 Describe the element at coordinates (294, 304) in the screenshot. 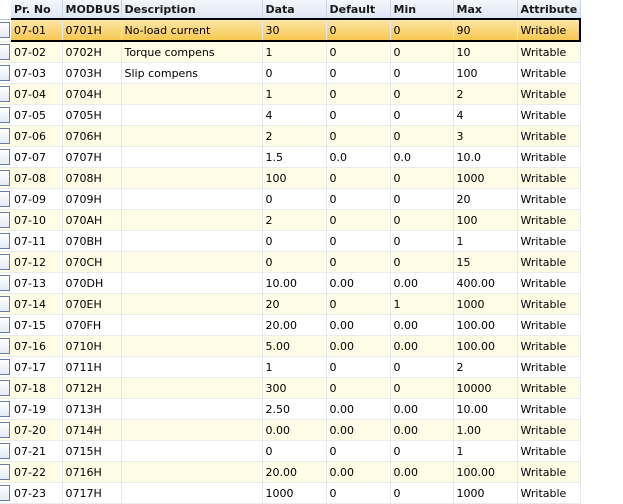

I see `cell-data: 20` at that location.